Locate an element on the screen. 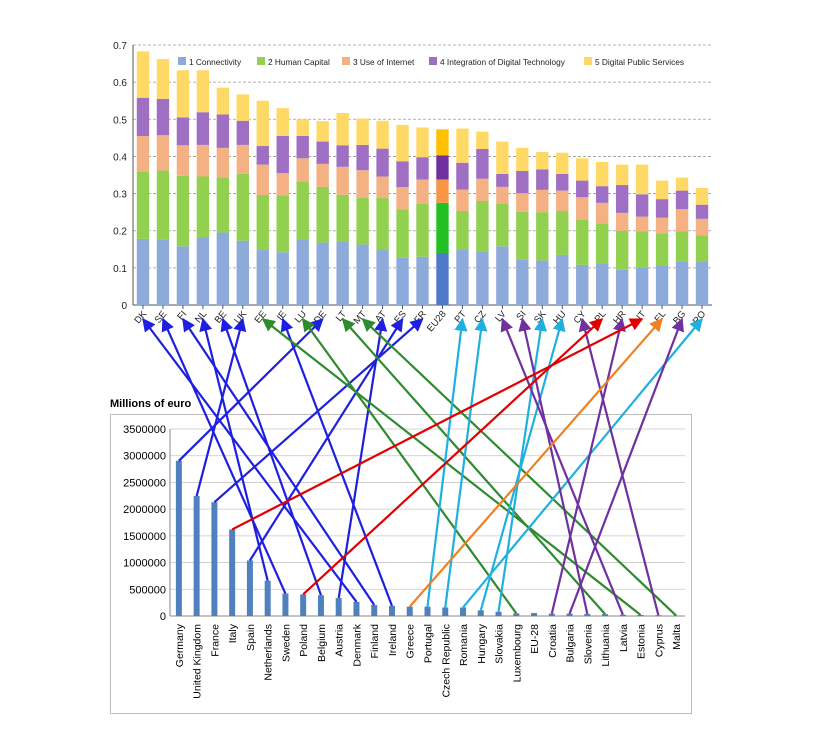 The image size is (820, 755). bottom-x-tick-label: Finland is located at coordinates (375, 641).